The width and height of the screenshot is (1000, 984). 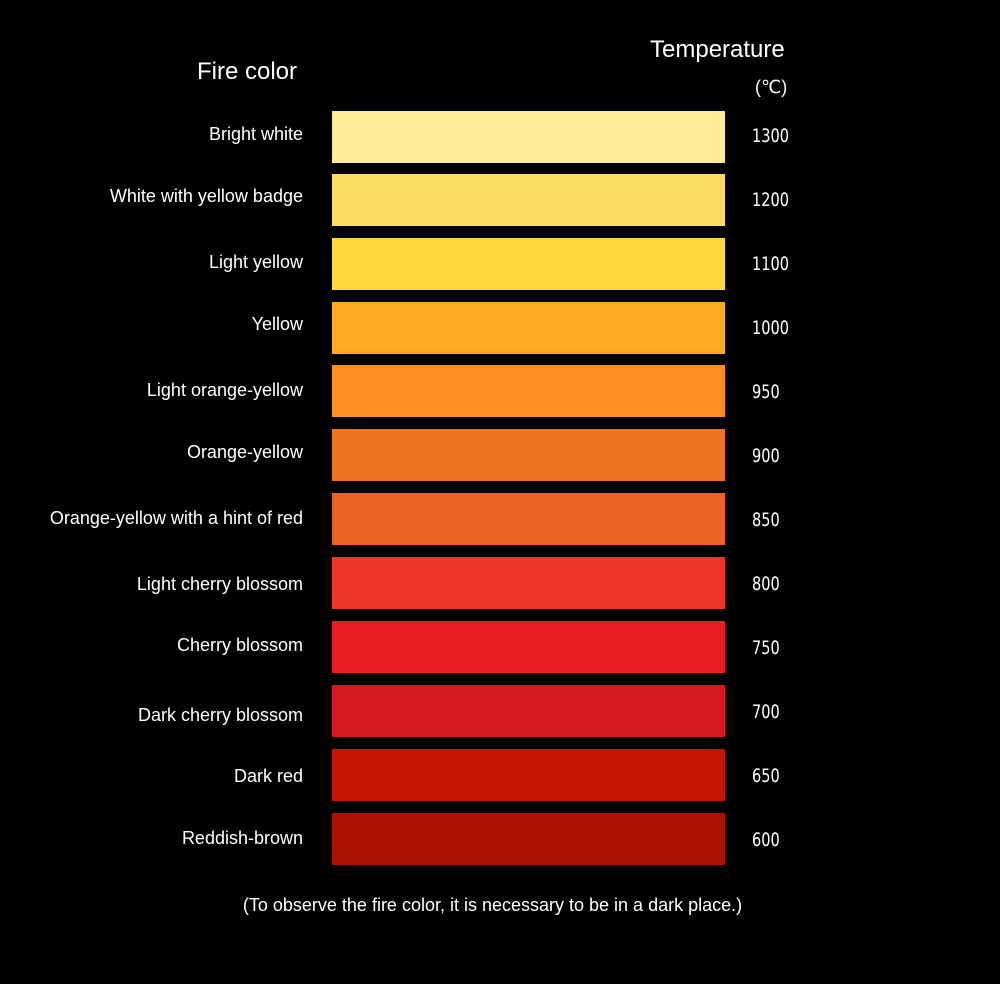 What do you see at coordinates (206, 196) in the screenshot?
I see `fire-color-label: White with yellow badge` at bounding box center [206, 196].